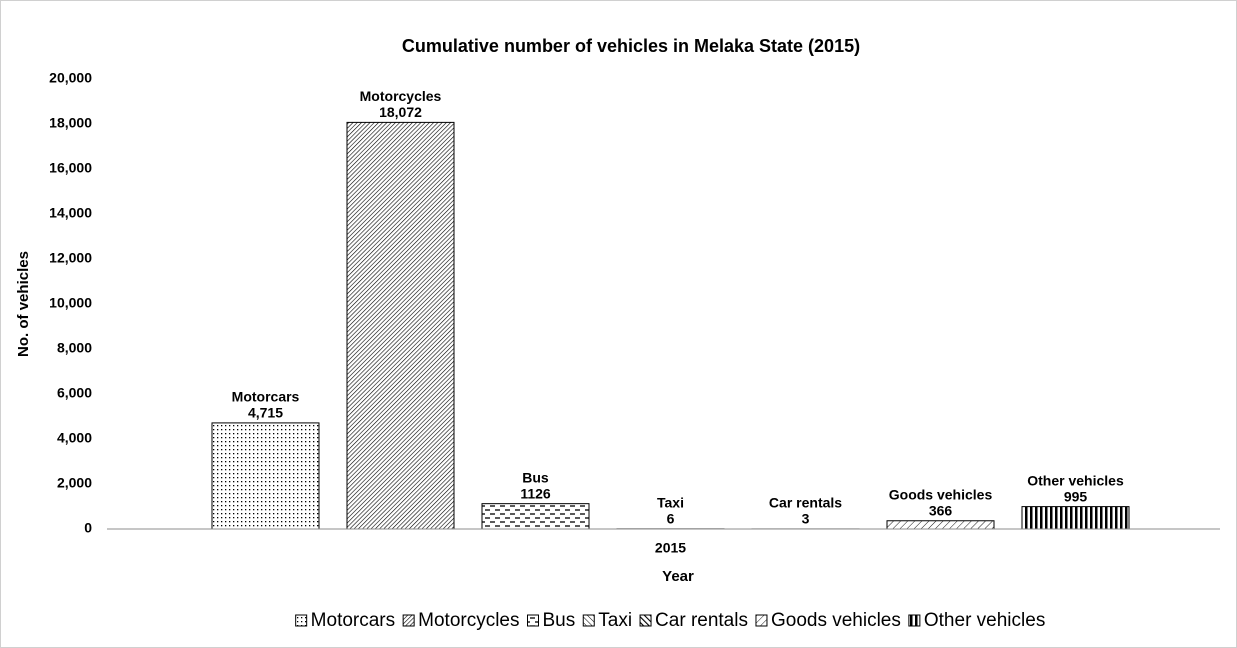 The width and height of the screenshot is (1237, 648). I want to click on data-label-name: Bus, so click(535, 477).